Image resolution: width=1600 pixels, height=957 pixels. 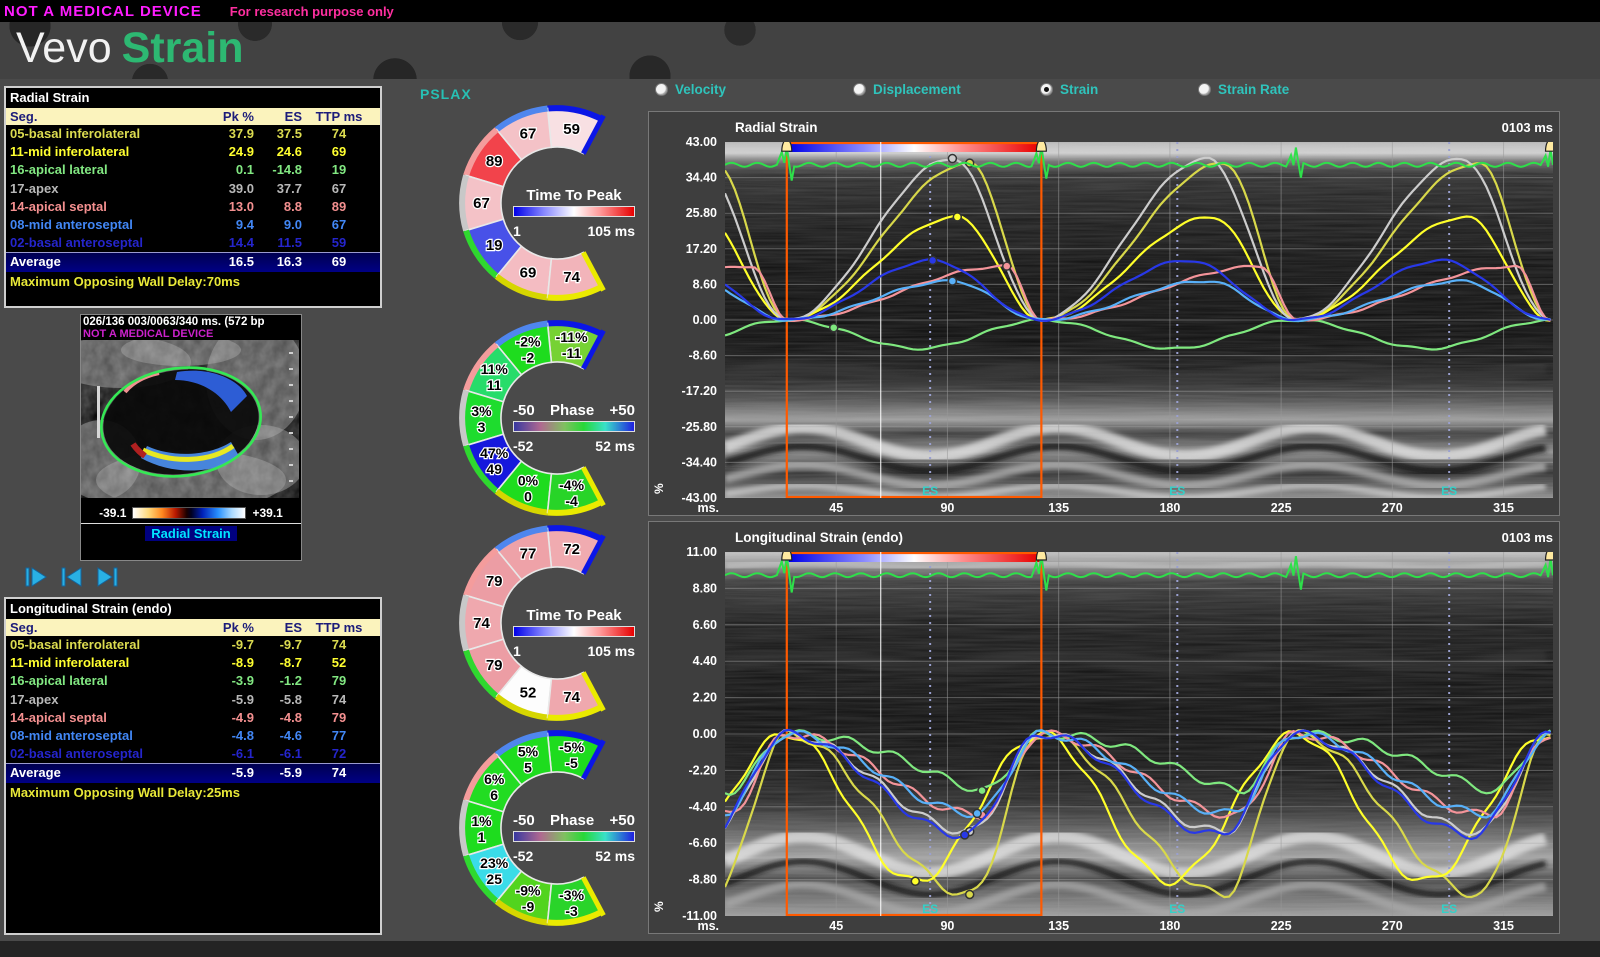 What do you see at coordinates (907, 89) in the screenshot?
I see `mode-displacement: Displacement` at bounding box center [907, 89].